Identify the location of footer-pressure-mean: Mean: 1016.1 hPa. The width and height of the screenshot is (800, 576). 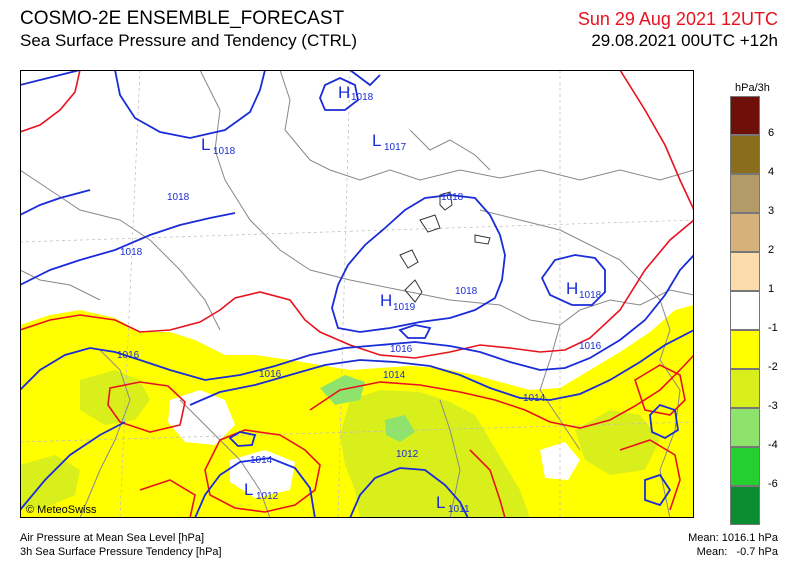
(733, 538).